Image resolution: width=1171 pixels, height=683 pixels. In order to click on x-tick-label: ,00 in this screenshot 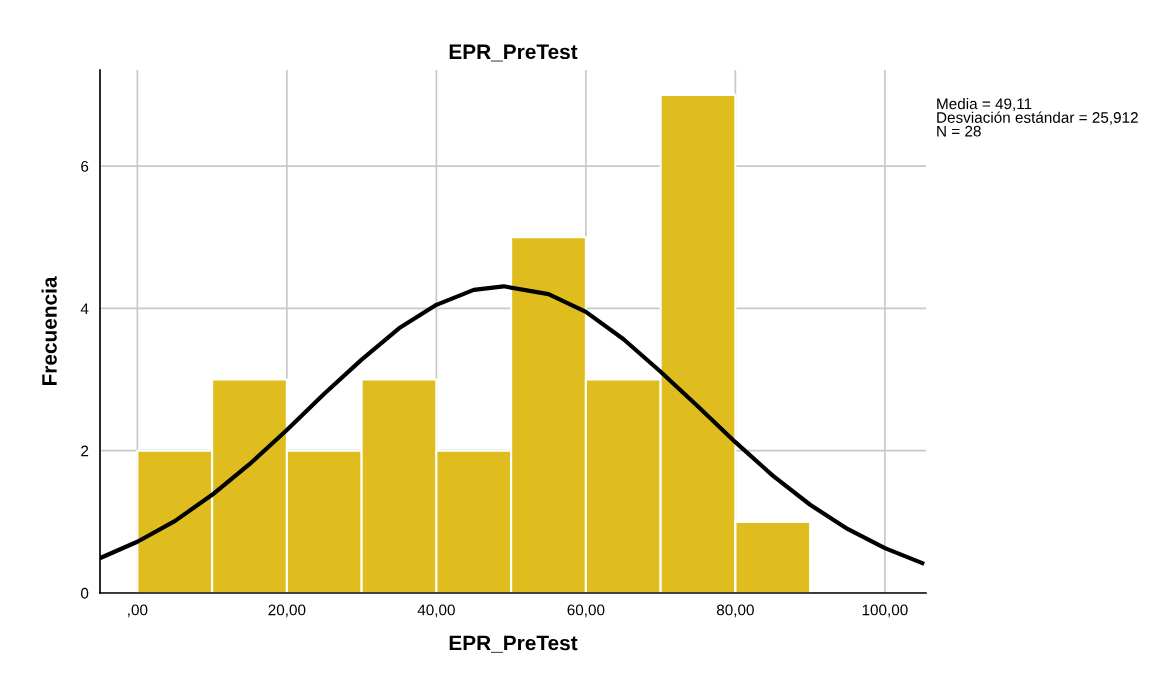, I will do `click(138, 611)`.